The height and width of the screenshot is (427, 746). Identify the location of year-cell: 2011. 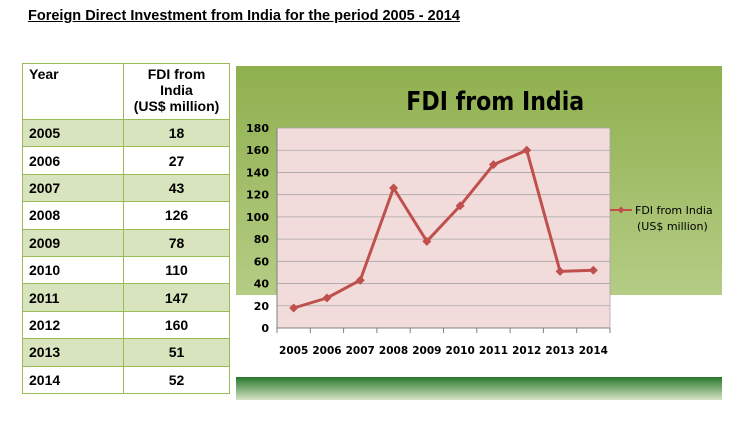
(73, 297).